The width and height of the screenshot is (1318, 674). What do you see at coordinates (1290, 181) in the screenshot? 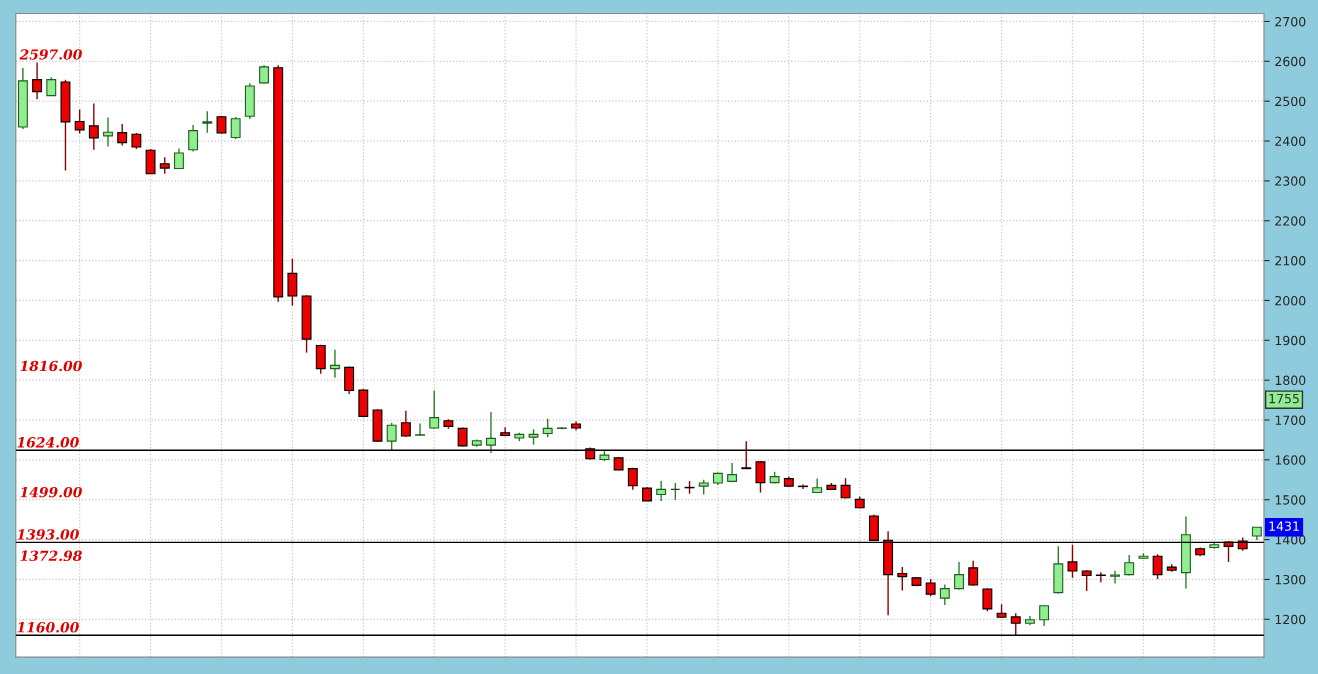
I see `y-tick-label: 2300` at bounding box center [1290, 181].